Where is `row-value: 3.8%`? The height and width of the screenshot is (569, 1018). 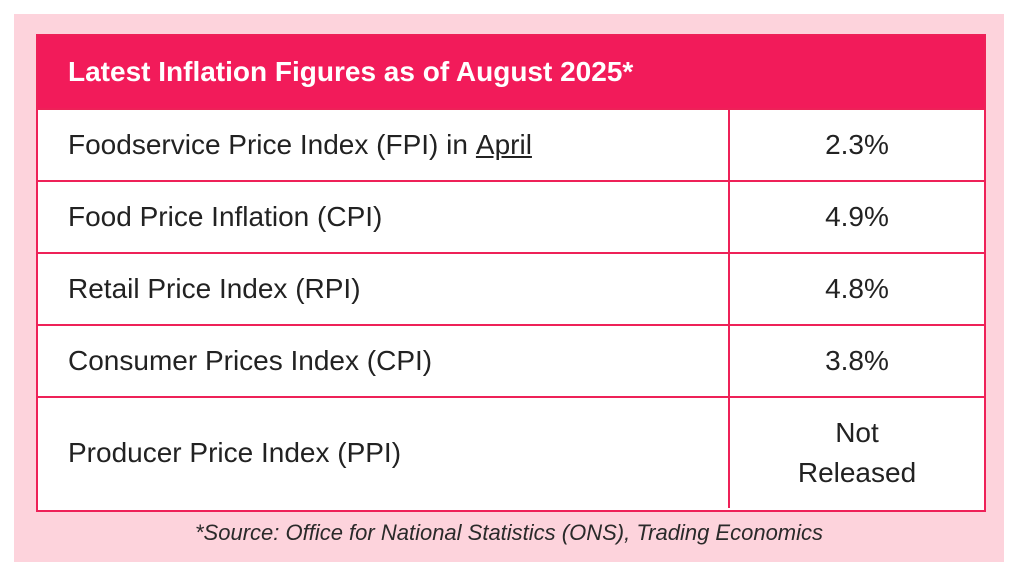 row-value: 3.8% is located at coordinates (857, 360).